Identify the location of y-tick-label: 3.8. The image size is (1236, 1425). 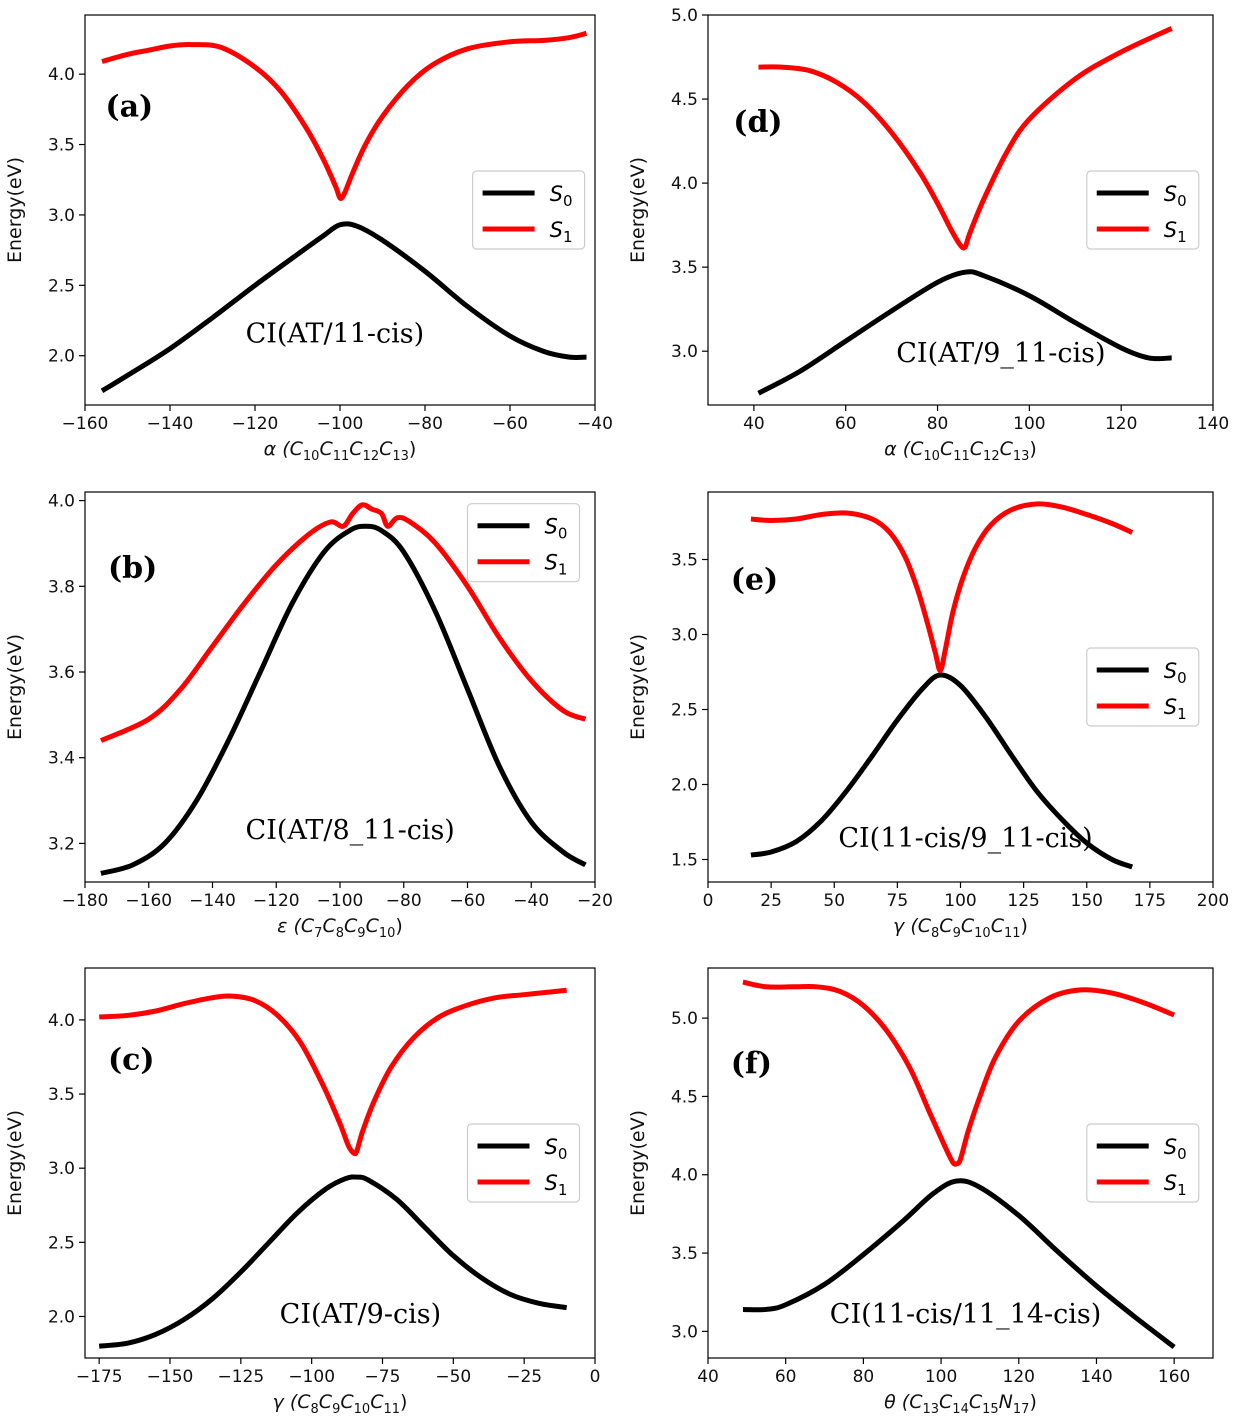
(61, 587).